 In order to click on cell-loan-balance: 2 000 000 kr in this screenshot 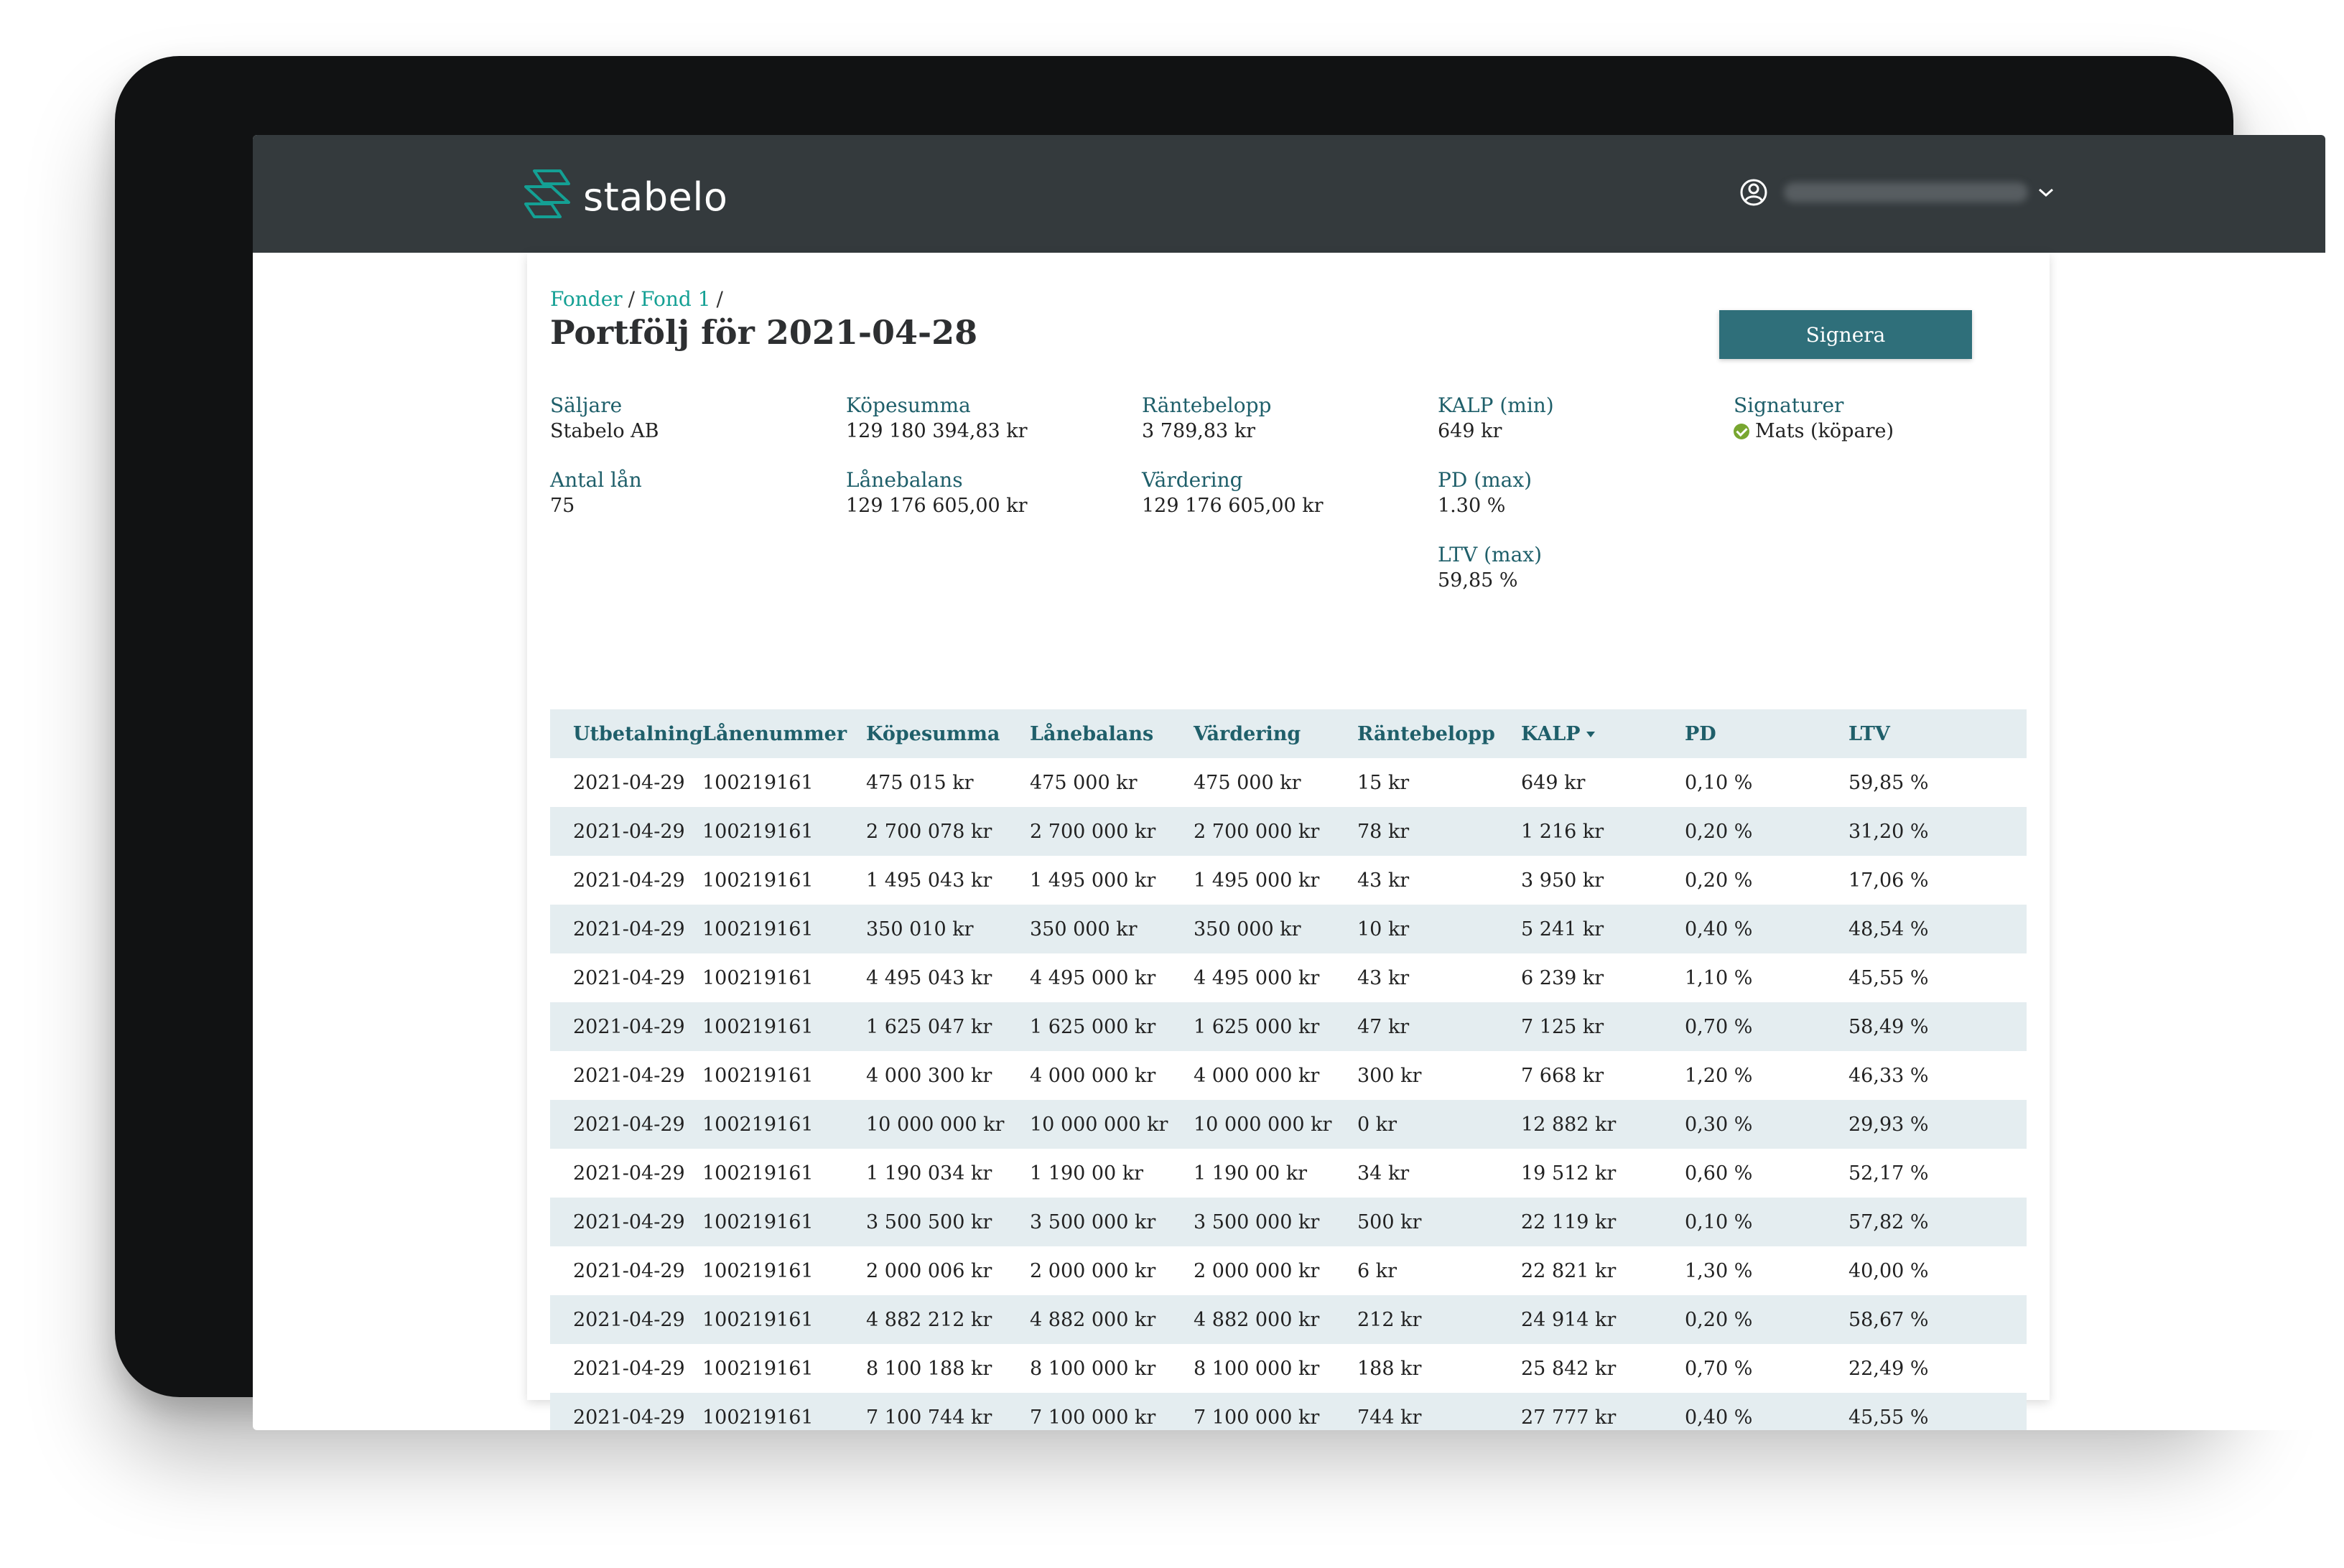, I will do `click(1093, 1270)`.